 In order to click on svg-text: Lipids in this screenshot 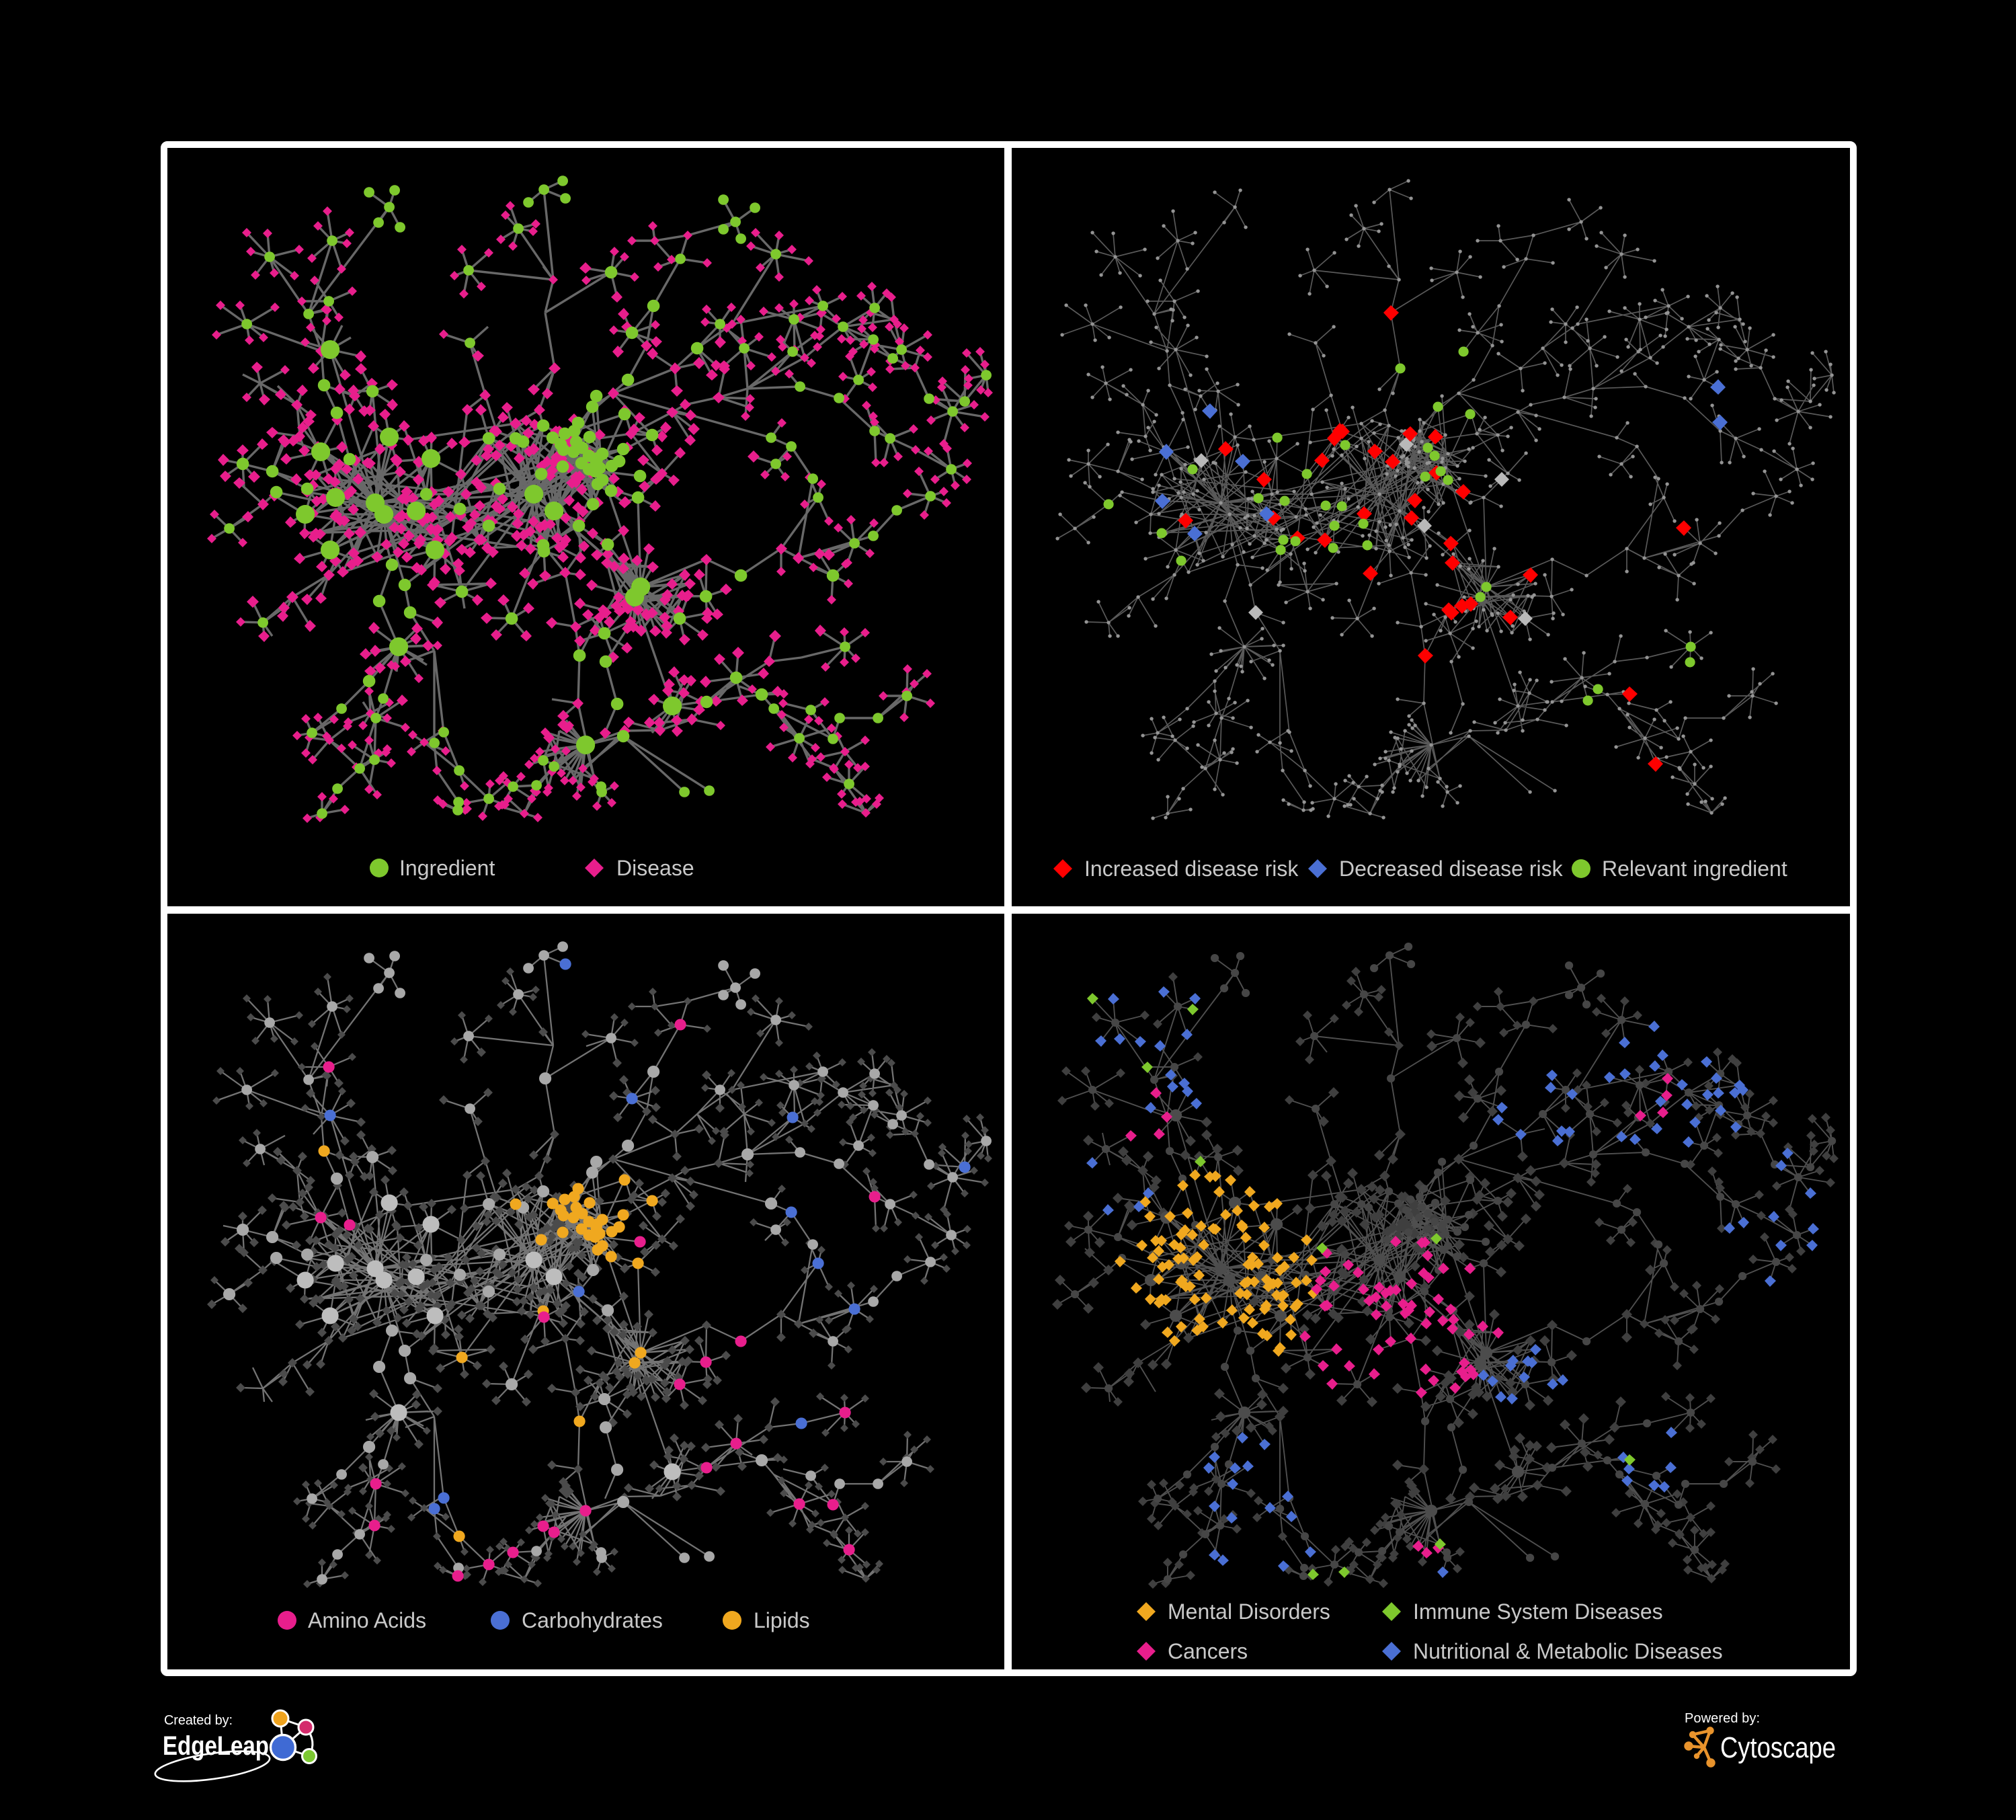, I will do `click(782, 1620)`.